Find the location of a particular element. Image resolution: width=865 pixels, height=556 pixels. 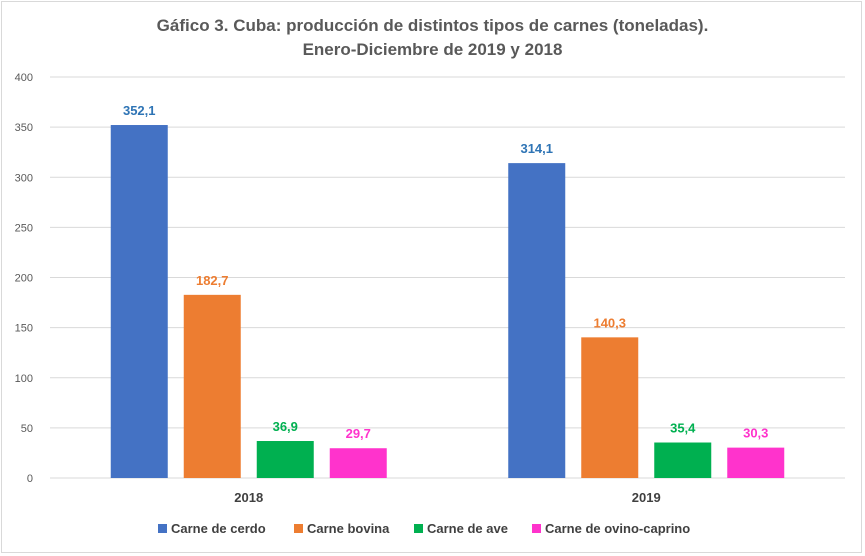

x-tick-label: 2019 is located at coordinates (646, 497).